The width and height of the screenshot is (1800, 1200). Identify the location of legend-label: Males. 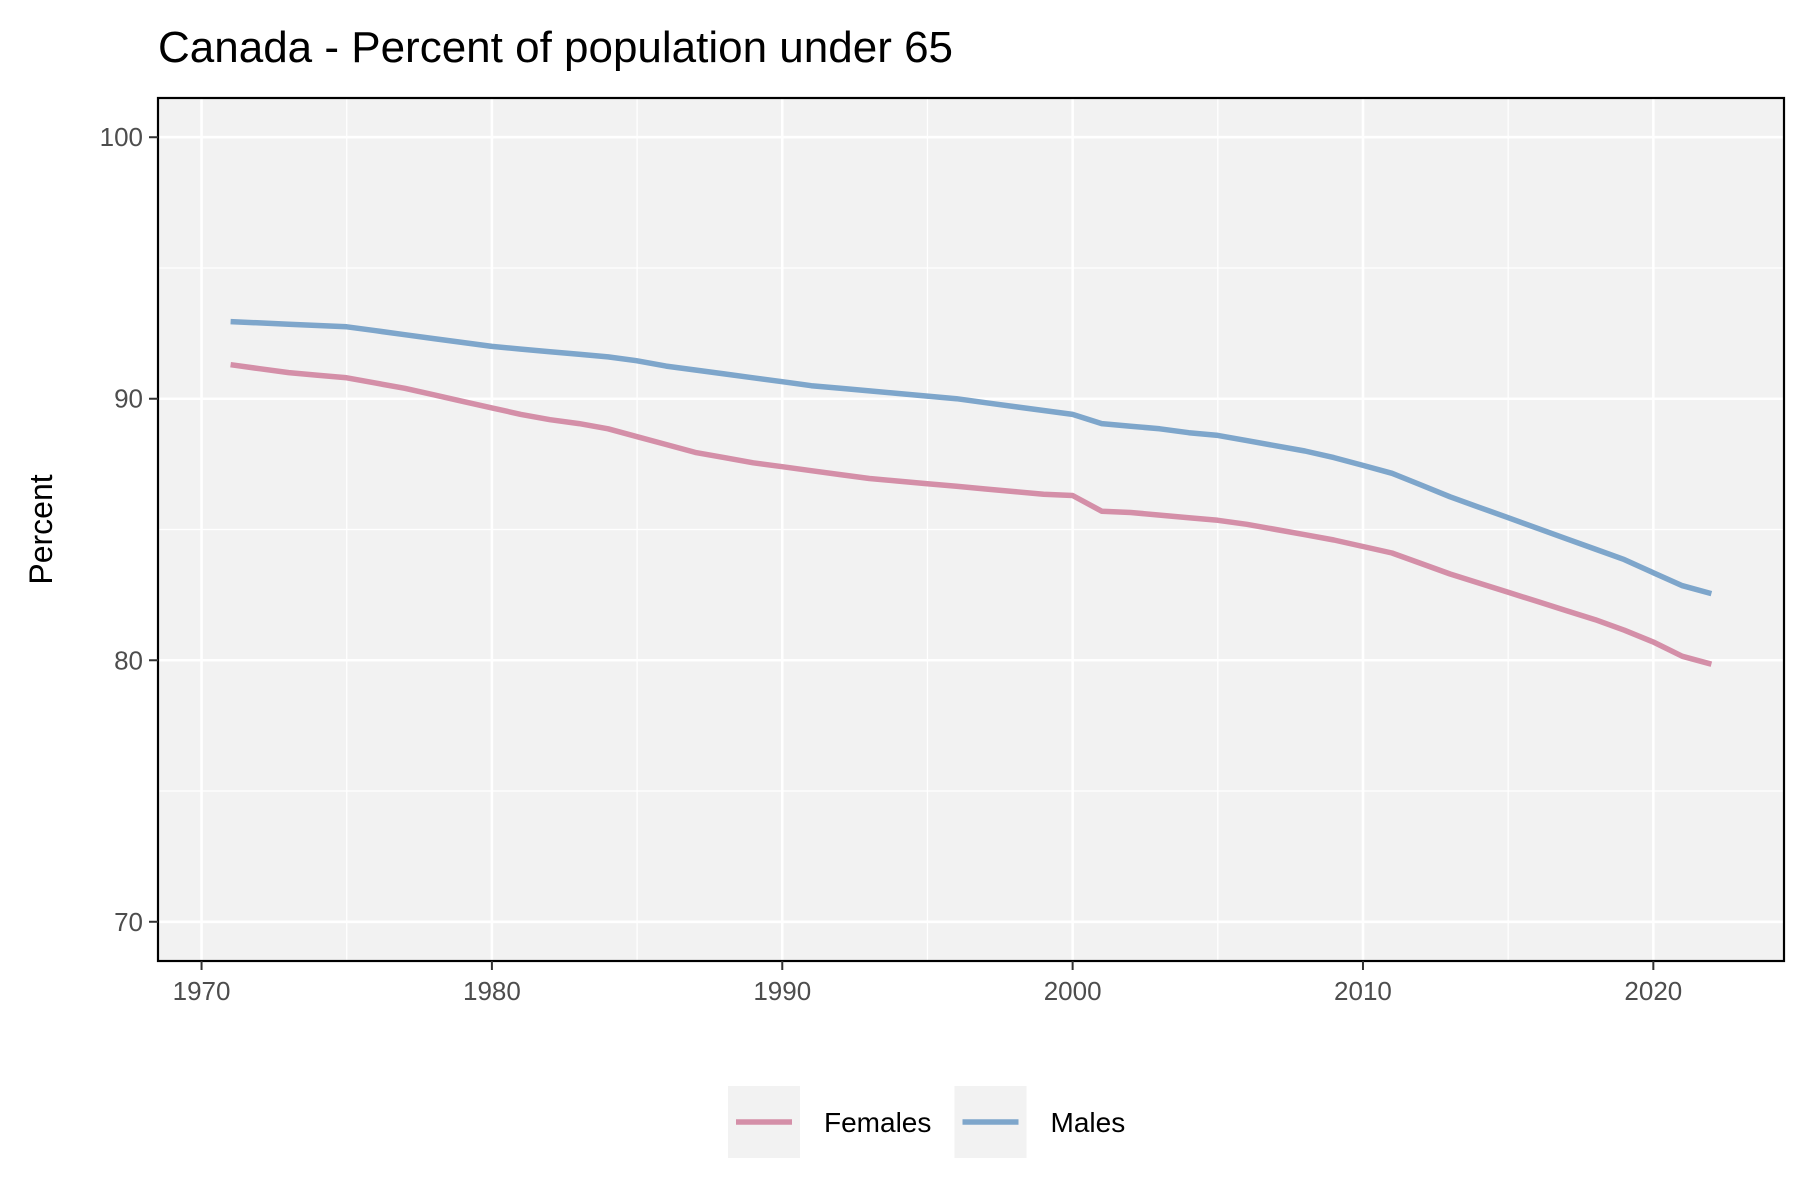
(1088, 1122).